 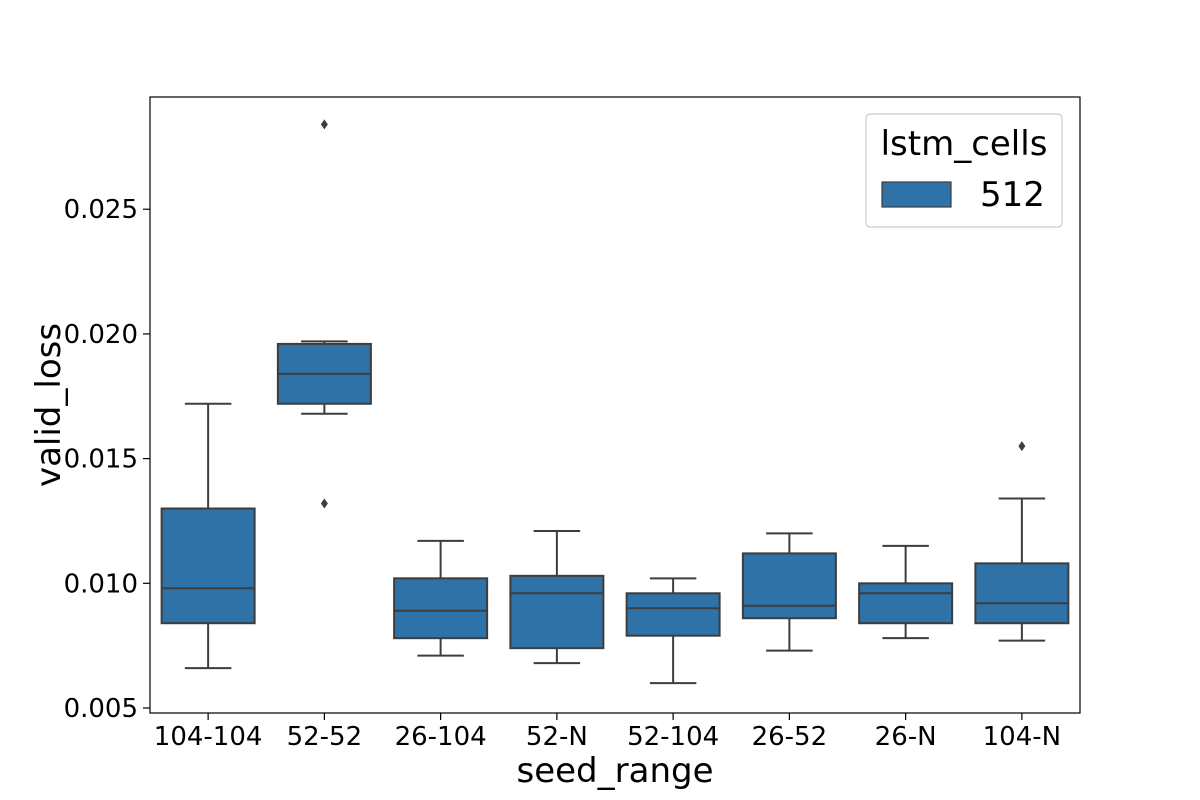 I want to click on y-tick-label: 0.010, so click(x=101, y=584).